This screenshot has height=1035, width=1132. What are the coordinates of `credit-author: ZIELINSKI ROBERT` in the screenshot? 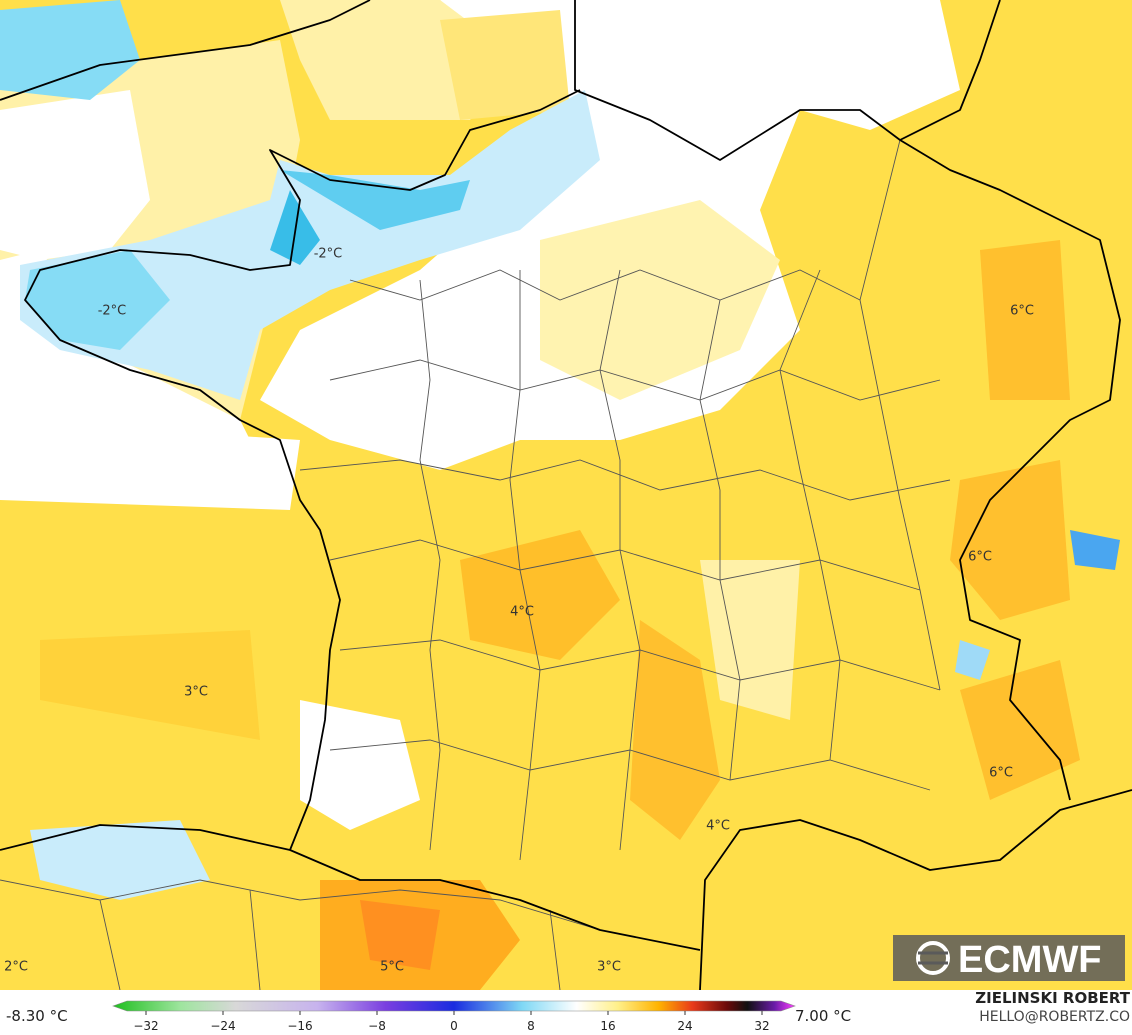 It's located at (1052, 998).